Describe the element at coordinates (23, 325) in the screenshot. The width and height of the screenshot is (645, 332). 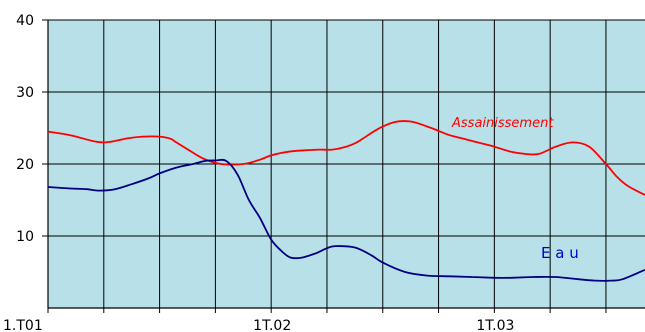
I see `x-tick-label: 1.T01` at that location.